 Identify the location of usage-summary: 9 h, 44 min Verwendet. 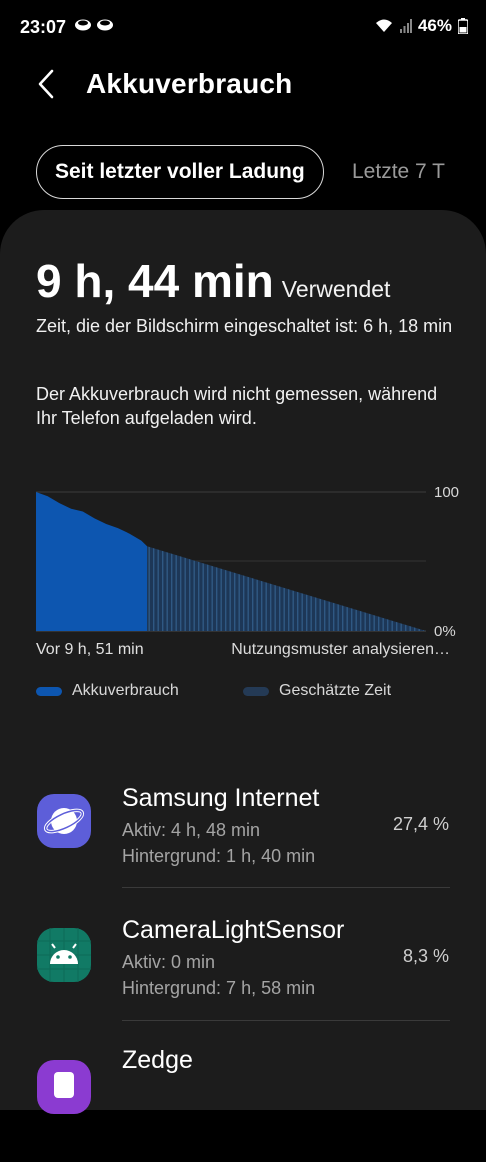
(213, 281).